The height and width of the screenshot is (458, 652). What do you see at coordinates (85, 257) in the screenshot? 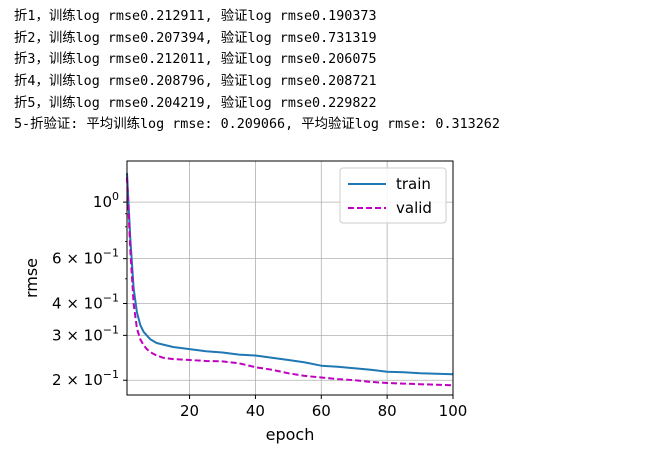
I see `y-tick-label: 6 × 10⁻¹` at bounding box center [85, 257].